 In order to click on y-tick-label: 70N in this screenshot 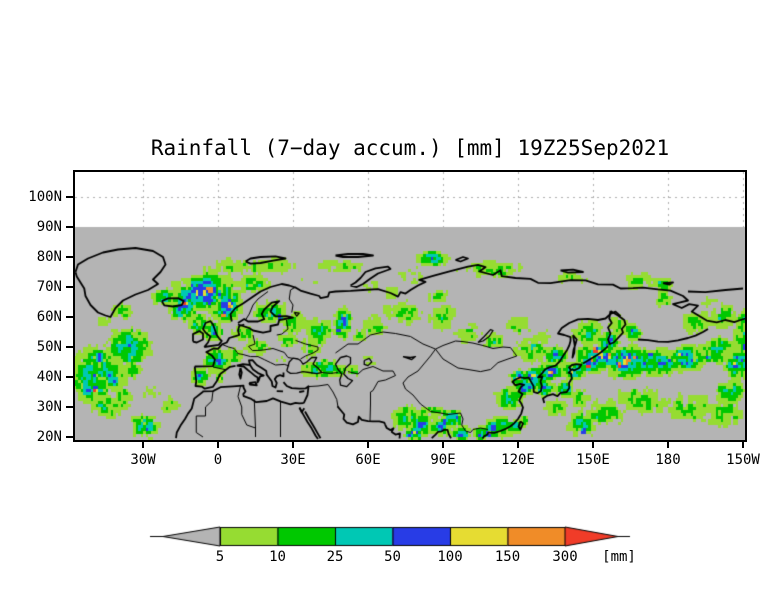, I will do `click(49, 287)`.